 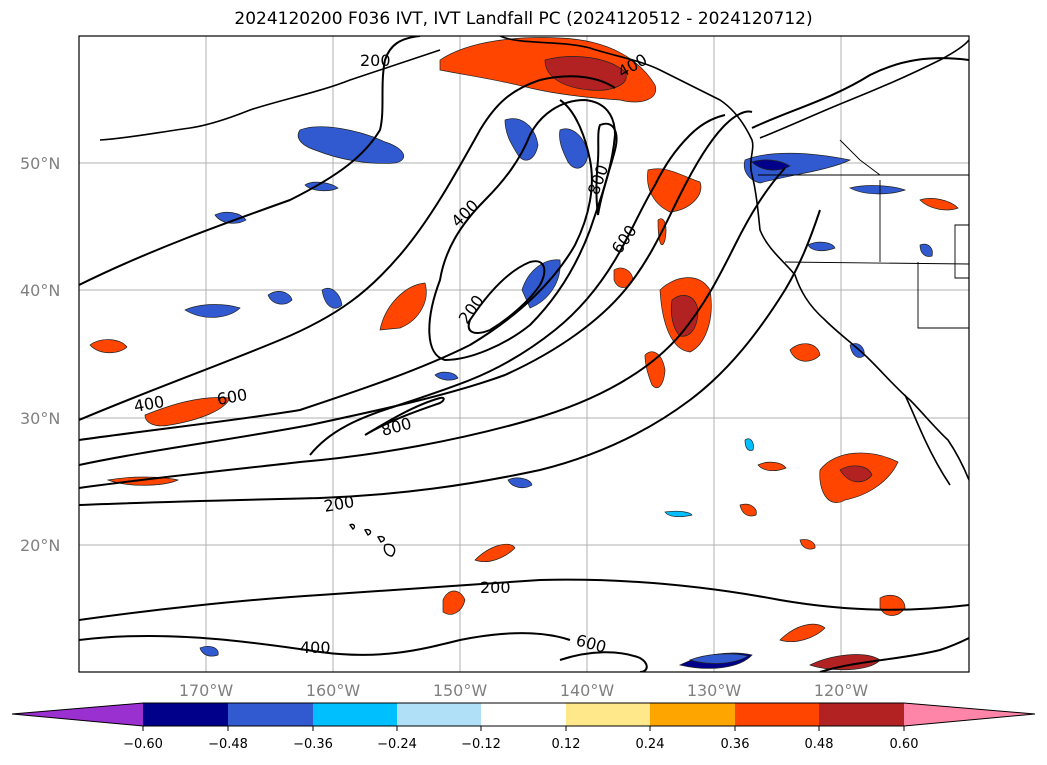 What do you see at coordinates (206, 690) in the screenshot?
I see `lon-tick-label: 170°W` at bounding box center [206, 690].